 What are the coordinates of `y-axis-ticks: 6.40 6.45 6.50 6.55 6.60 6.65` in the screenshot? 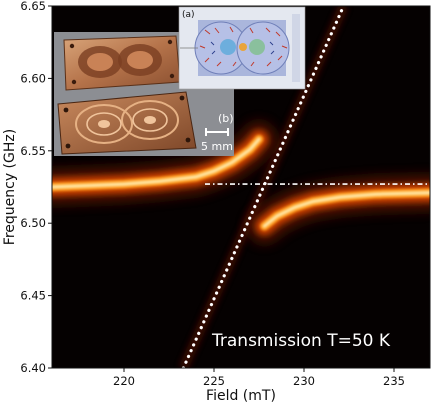 It's located at (36, 187).